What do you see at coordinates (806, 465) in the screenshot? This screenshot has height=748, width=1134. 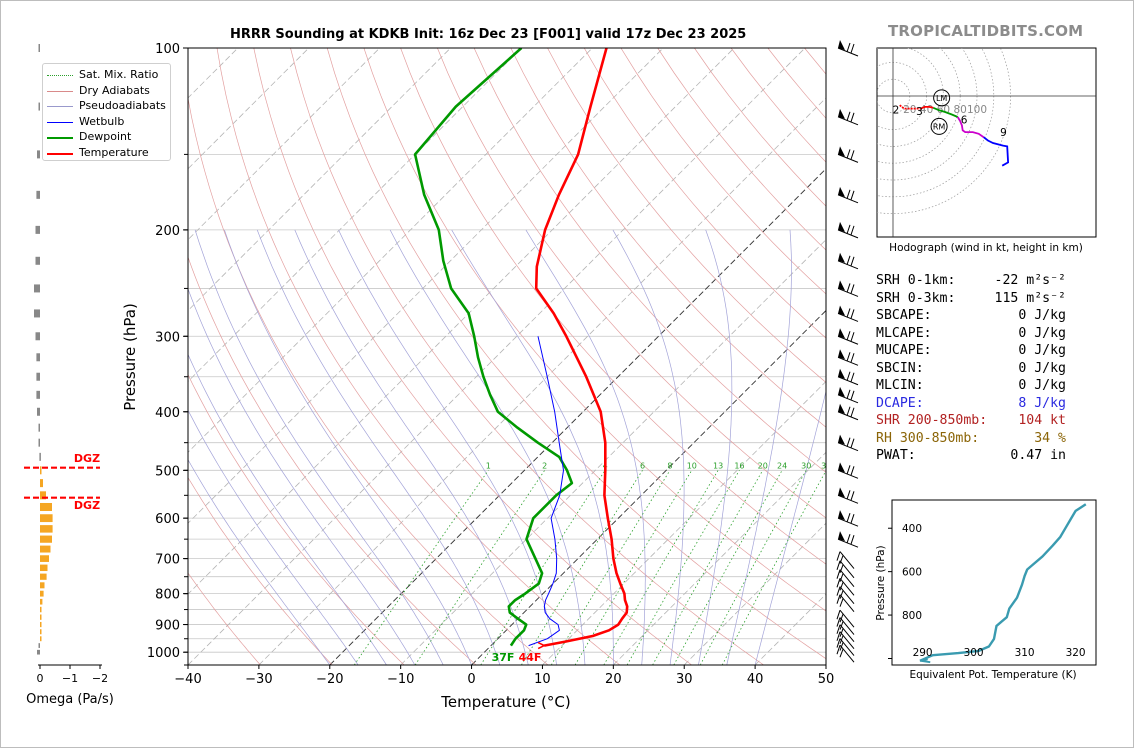 I see `mixing-ratio-label: 30` at bounding box center [806, 465].